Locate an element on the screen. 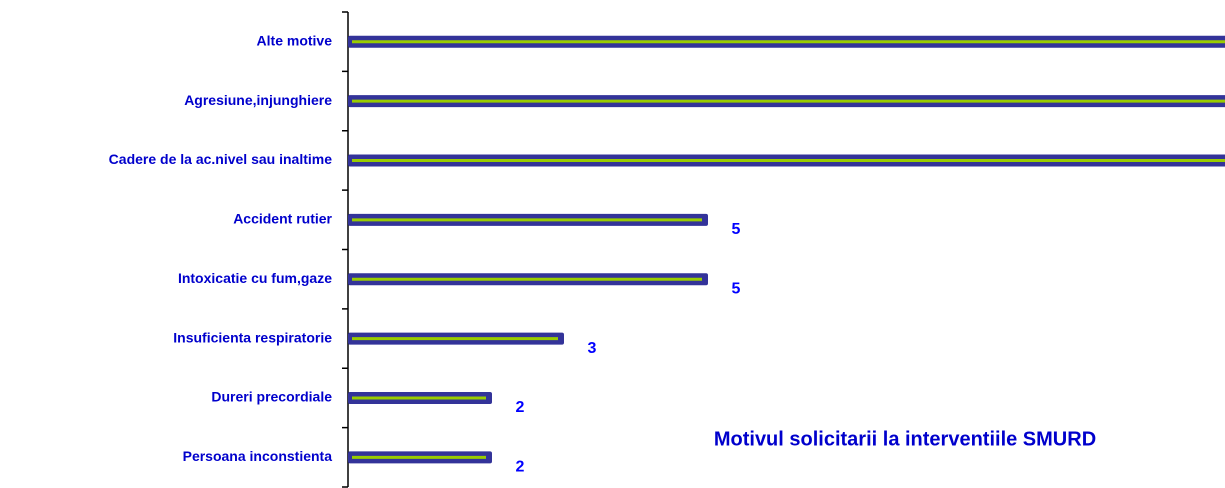  y-tick-label: Alte motive is located at coordinates (295, 40).